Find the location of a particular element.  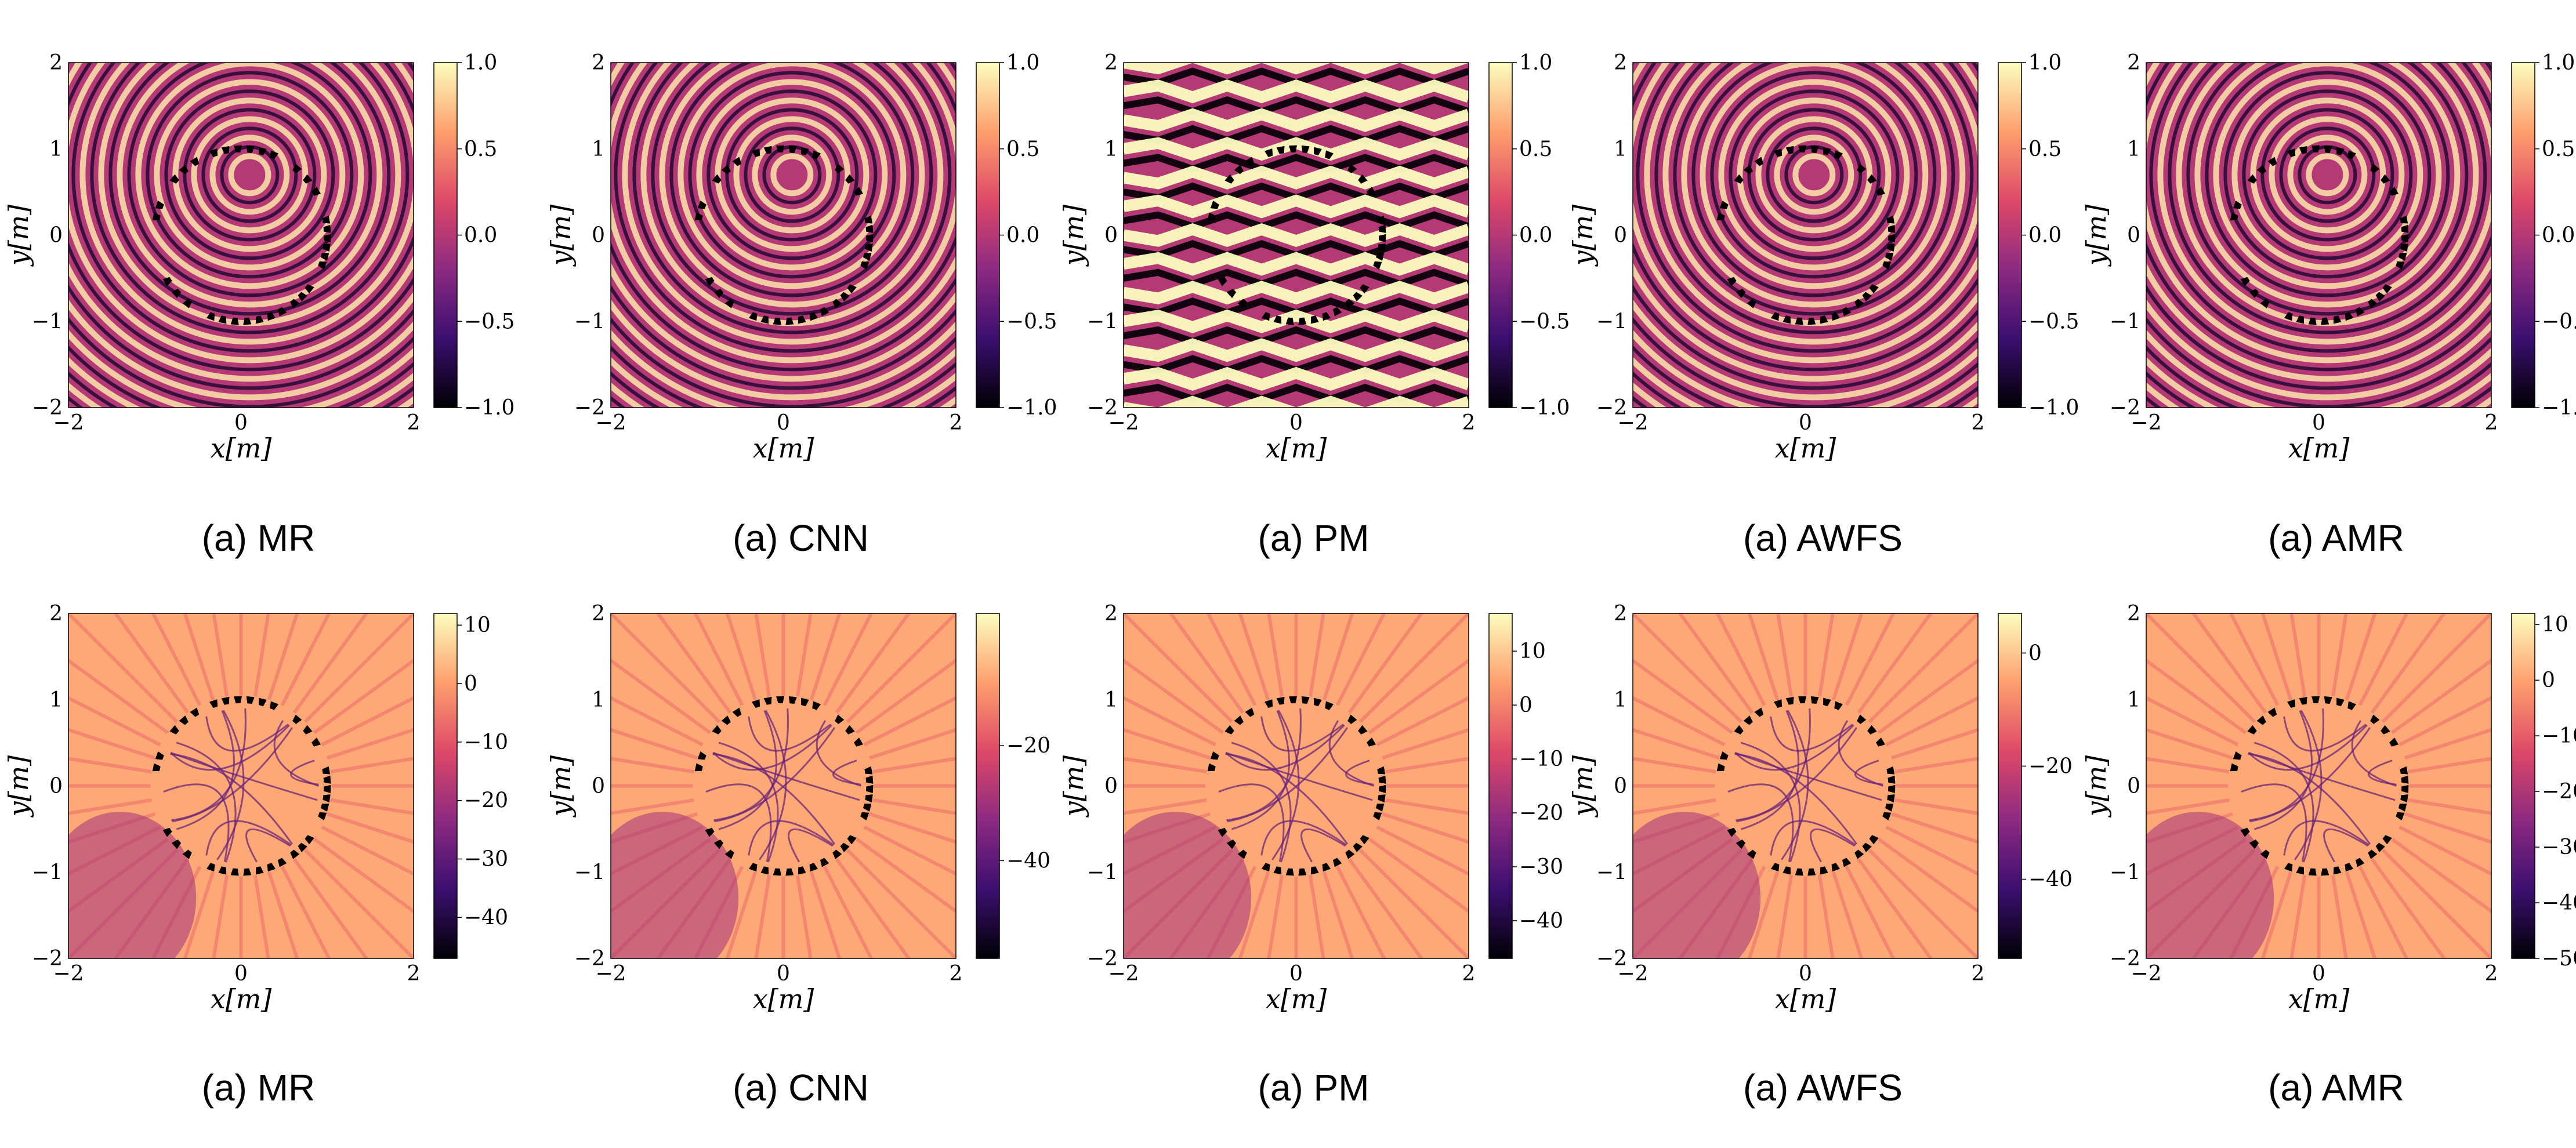

colorbar-tick-label: −0.5 is located at coordinates (1544, 321).